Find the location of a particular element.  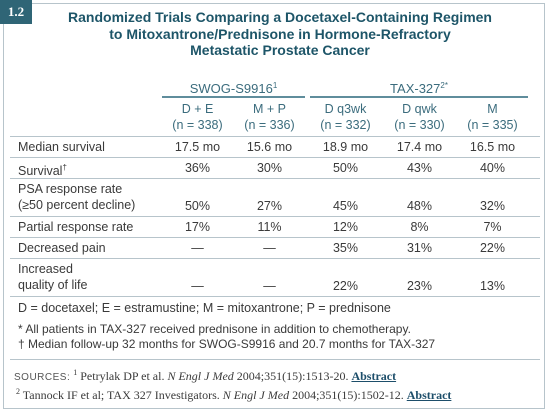

column-header: D qwk is located at coordinates (419, 109).